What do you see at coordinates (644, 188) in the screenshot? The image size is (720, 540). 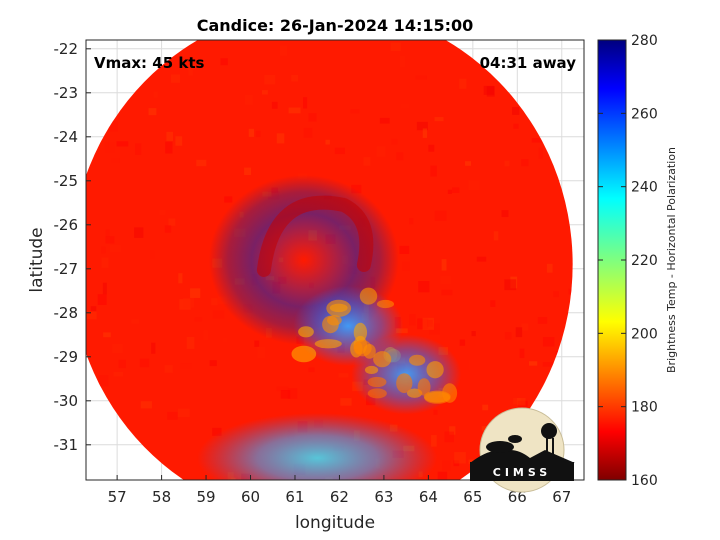 I see `colorbar-tick-label: 240` at bounding box center [644, 188].